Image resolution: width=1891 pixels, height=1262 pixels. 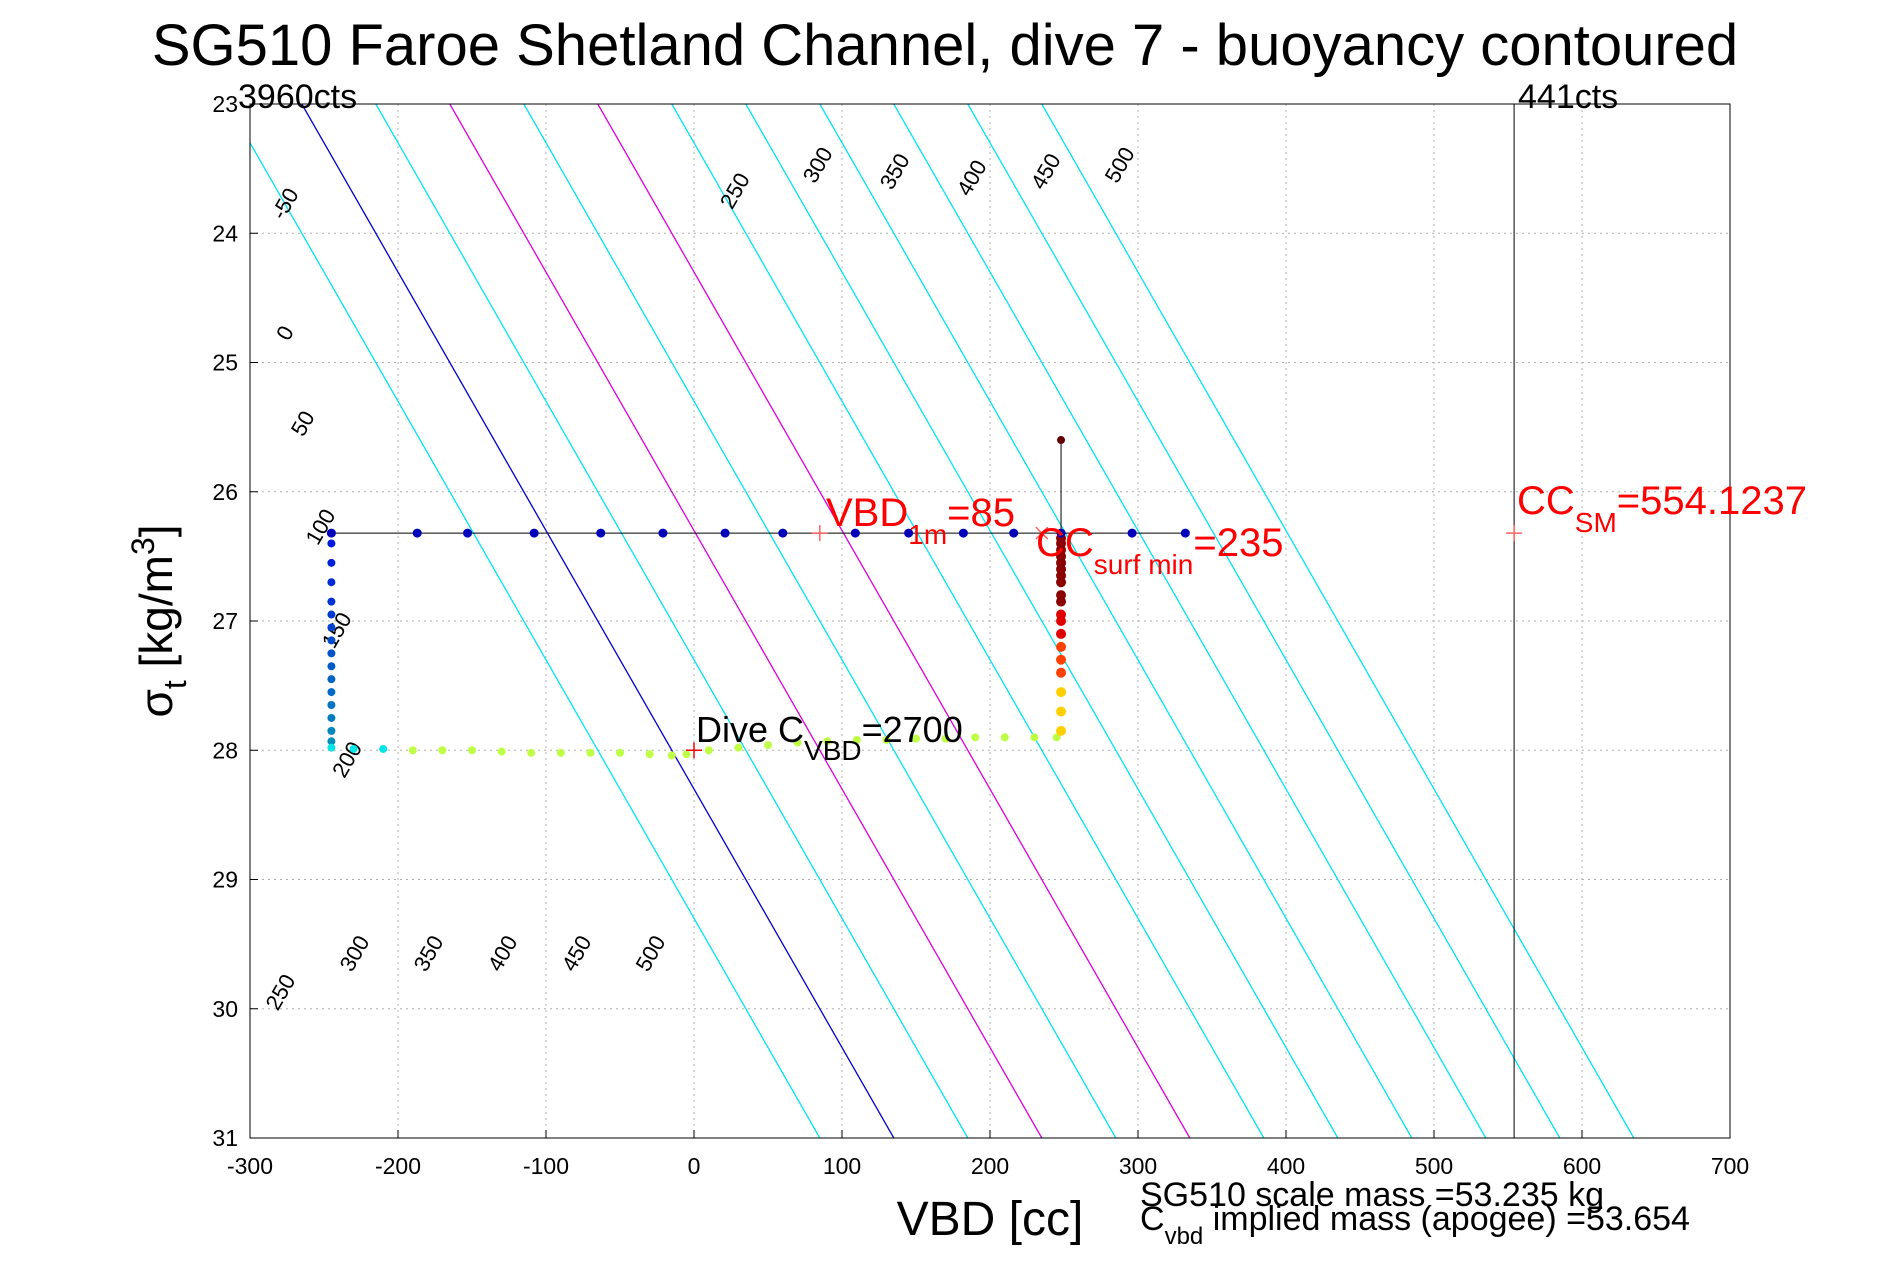 What do you see at coordinates (225, 750) in the screenshot?
I see `y-tick-label: 28` at bounding box center [225, 750].